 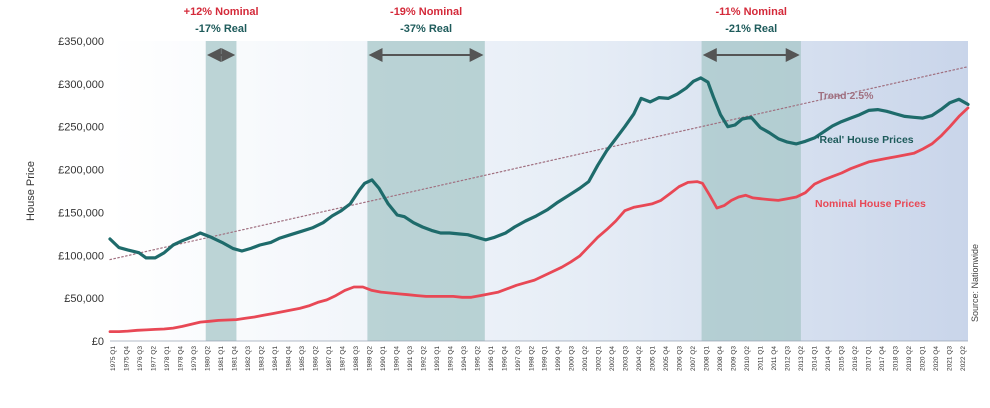 I want to click on x-tick-label: 2018 Q3, so click(x=896, y=358).